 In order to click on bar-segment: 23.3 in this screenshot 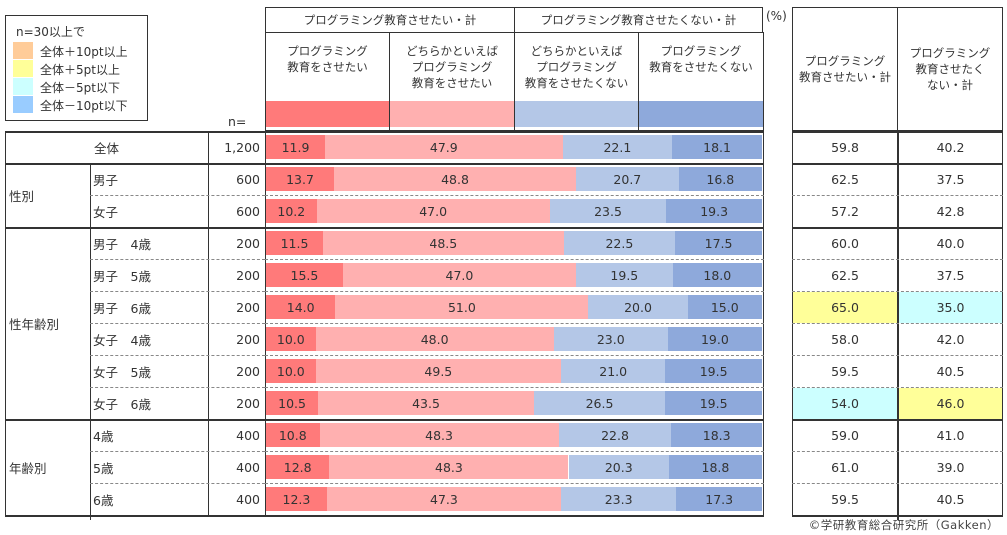, I will do `click(619, 499)`.